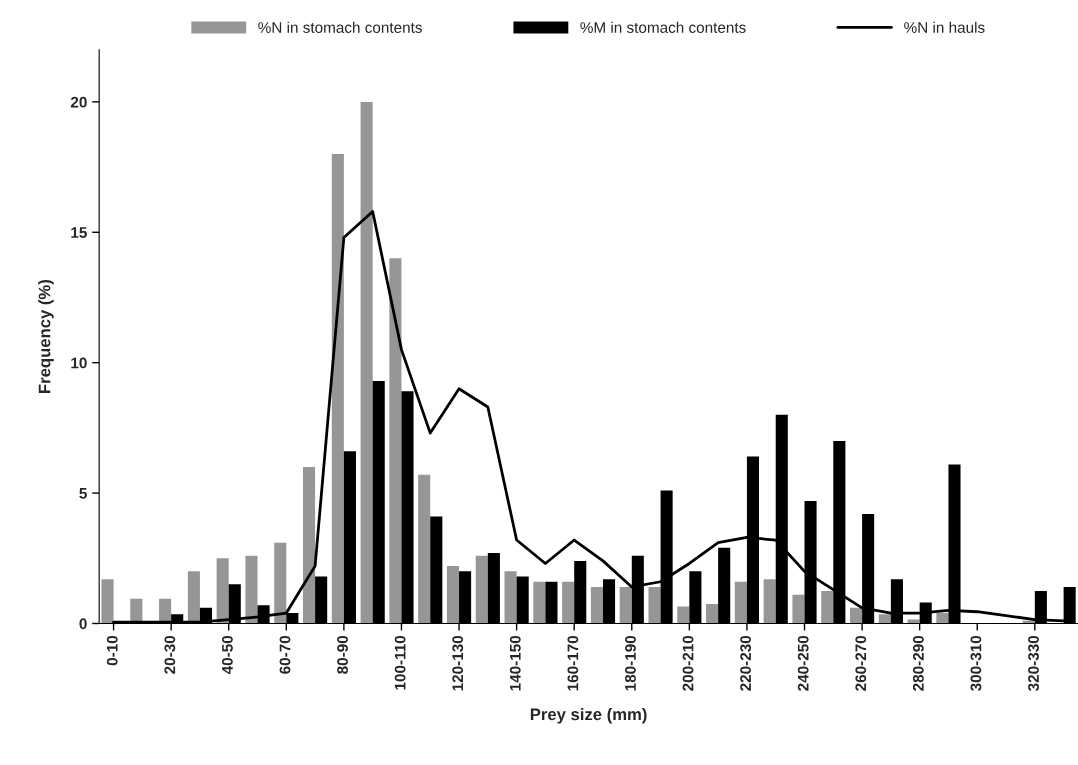 This screenshot has height=765, width=1078. Describe the element at coordinates (83, 493) in the screenshot. I see `y-tick-label: 5` at that location.